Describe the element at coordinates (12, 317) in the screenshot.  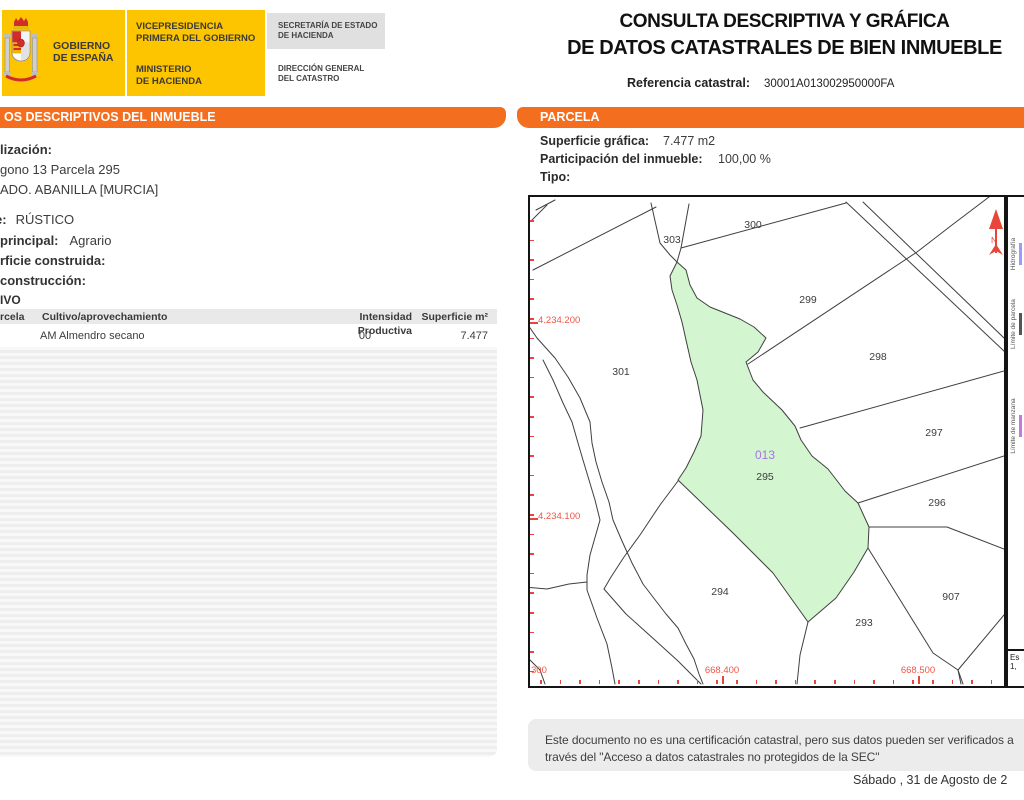
I see `col-subparcela: rcela` at that location.